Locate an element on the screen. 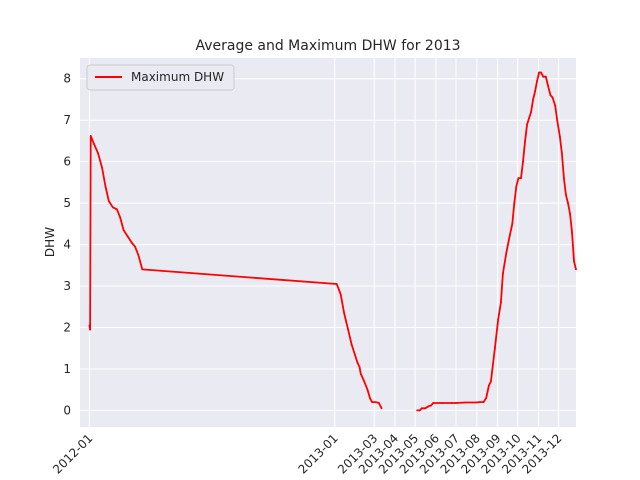  legend: Maximum DHW is located at coordinates (160, 77).